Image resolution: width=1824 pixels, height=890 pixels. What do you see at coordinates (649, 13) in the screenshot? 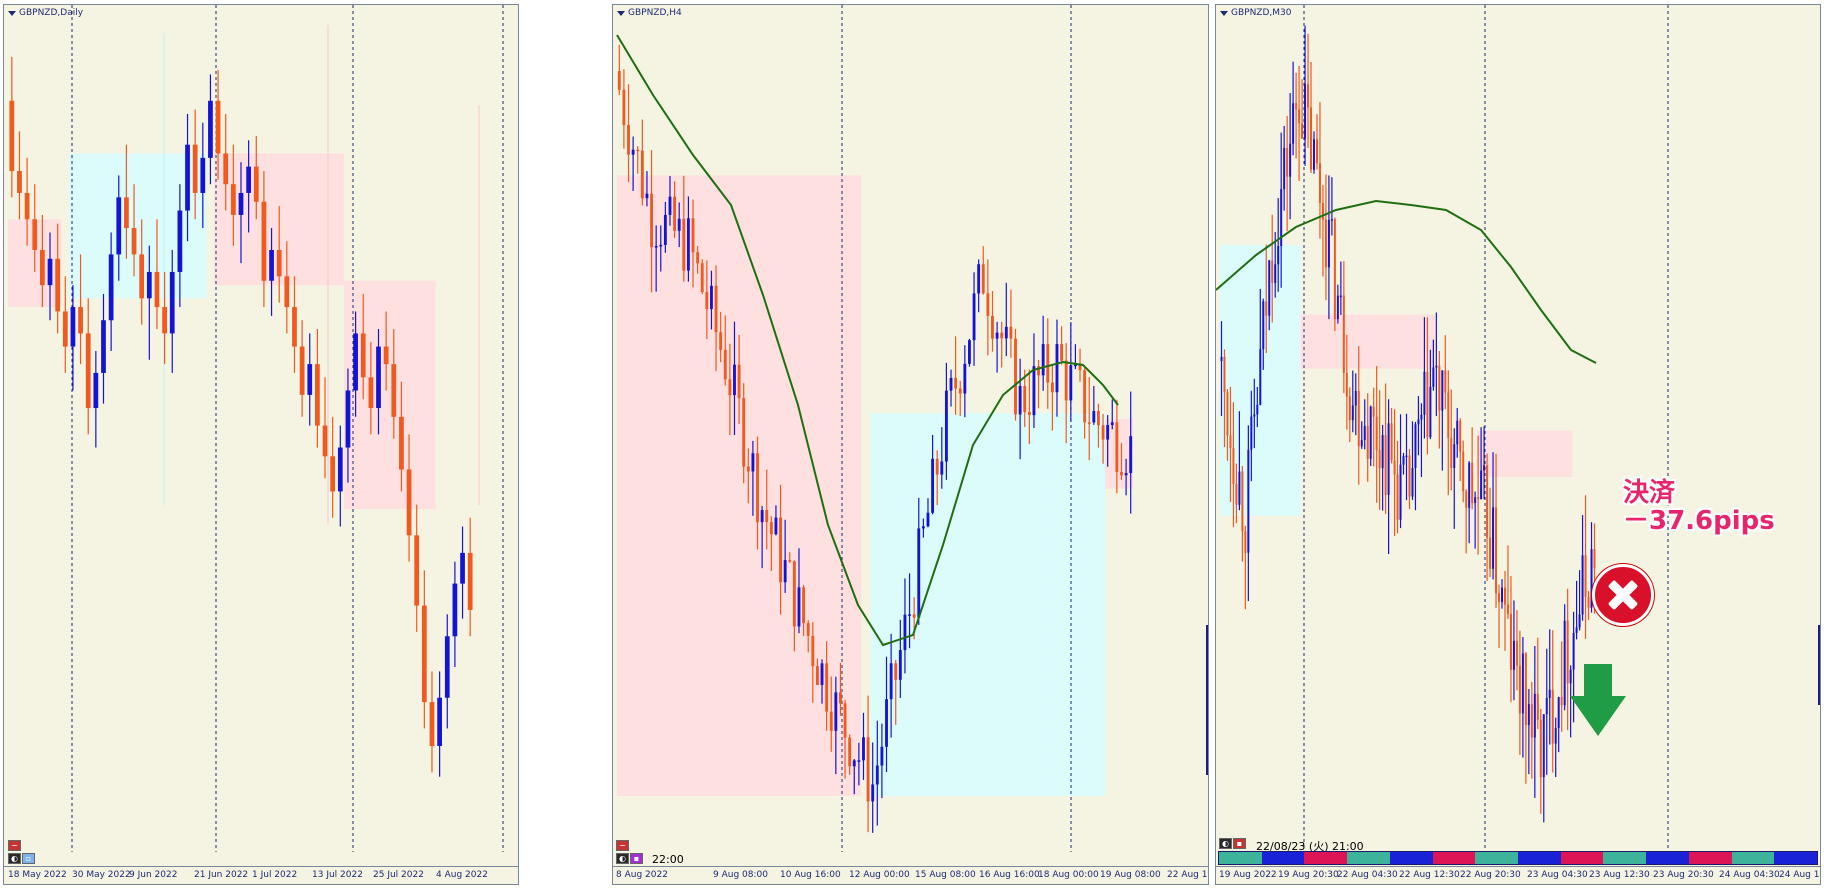
I see `pane-title-h4: GBPNZD,H4` at bounding box center [649, 13].